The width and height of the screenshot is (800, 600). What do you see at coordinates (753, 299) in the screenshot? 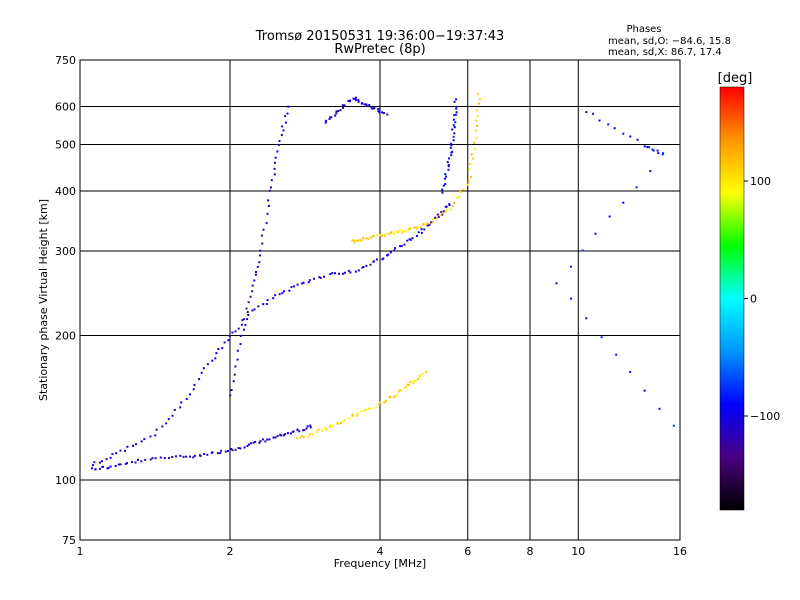
I see `colorbar-tick-label: 0` at bounding box center [753, 299].